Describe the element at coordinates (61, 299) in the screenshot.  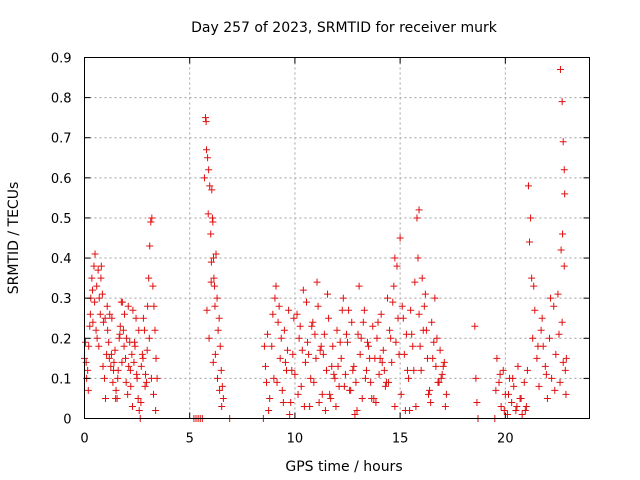
I see `y-tick-label: 0.3` at that location.